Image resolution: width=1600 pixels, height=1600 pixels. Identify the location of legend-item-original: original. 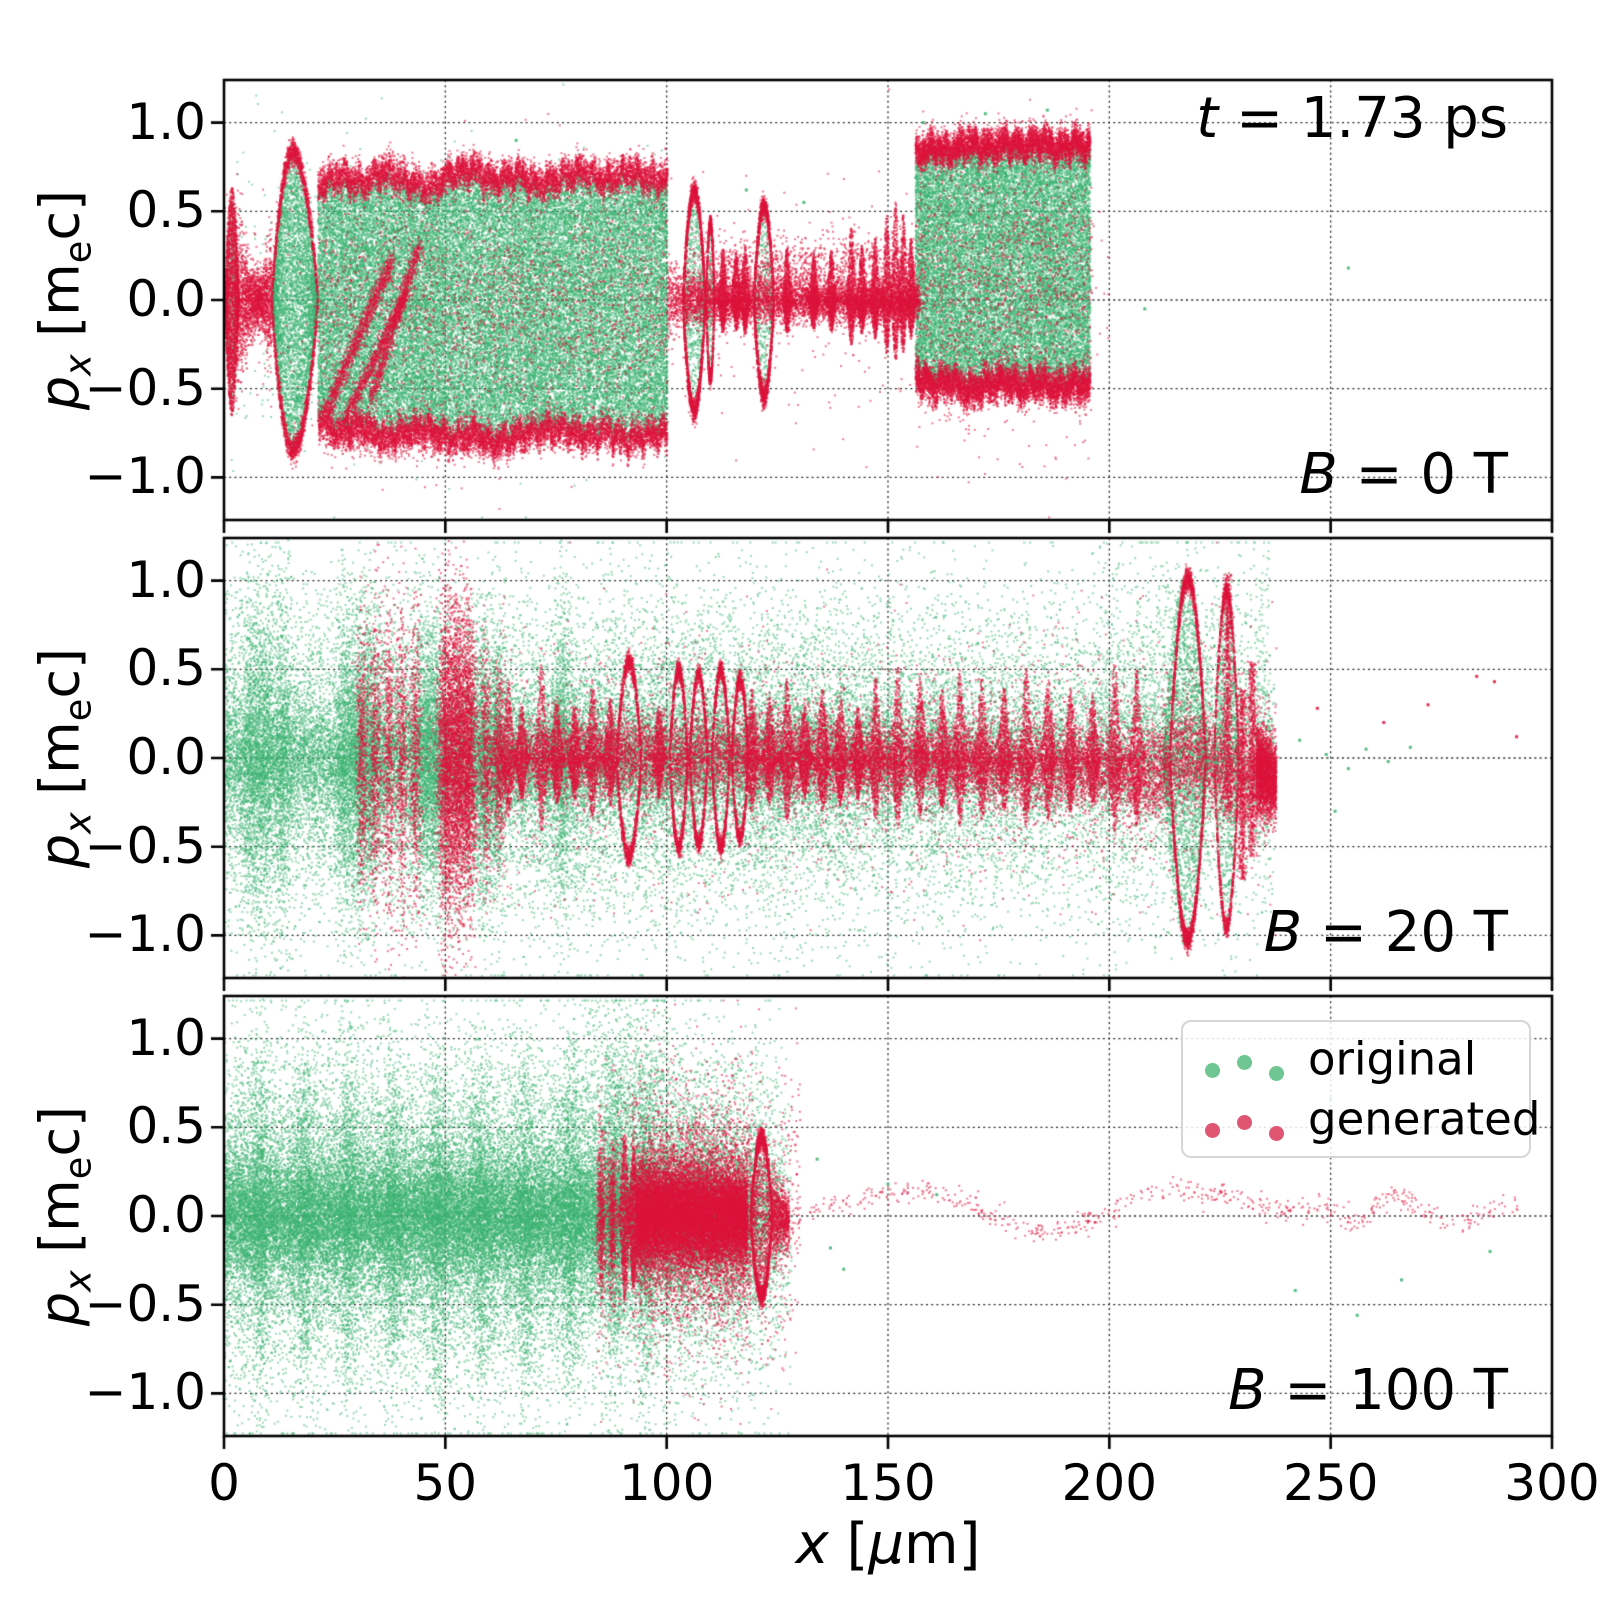
(1356, 1059).